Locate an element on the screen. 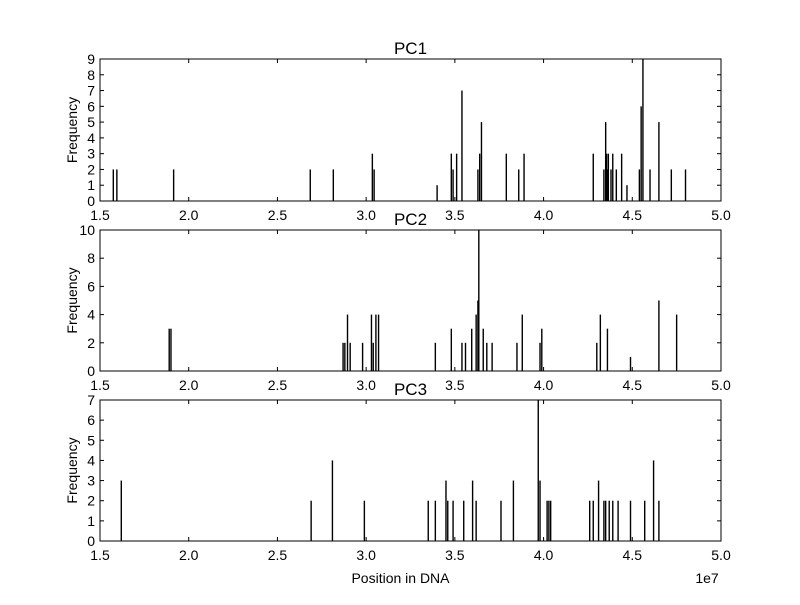 The width and height of the screenshot is (800, 605). pc2-ytick-label: 2 is located at coordinates (91, 343).